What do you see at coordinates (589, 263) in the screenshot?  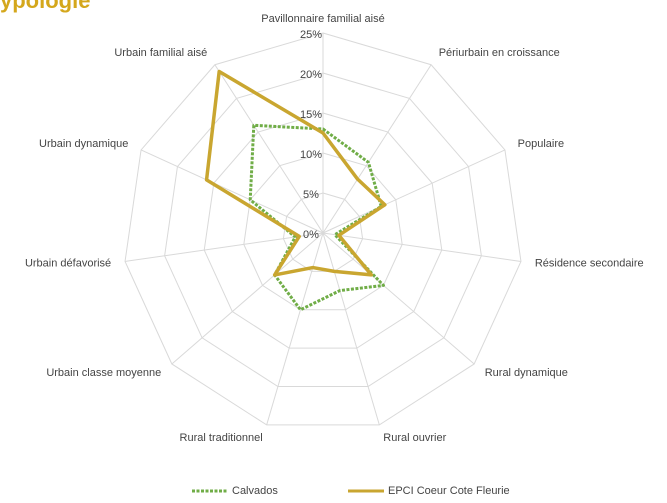 I see `category-label: Résidence secondaire` at bounding box center [589, 263].